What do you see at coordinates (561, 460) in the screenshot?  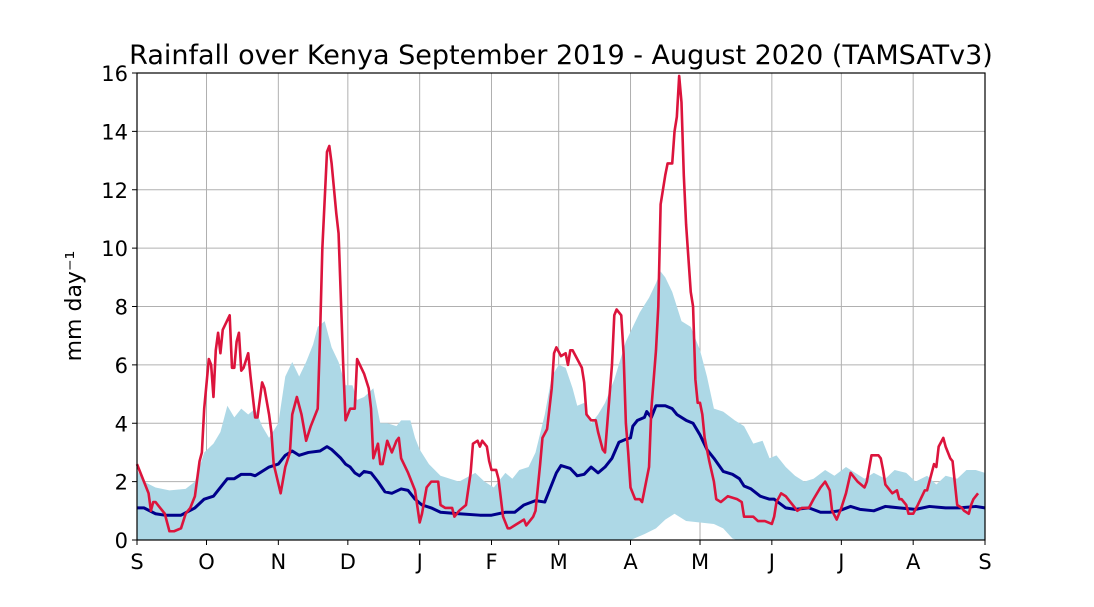 I see `mean-rainfall-line` at bounding box center [561, 460].